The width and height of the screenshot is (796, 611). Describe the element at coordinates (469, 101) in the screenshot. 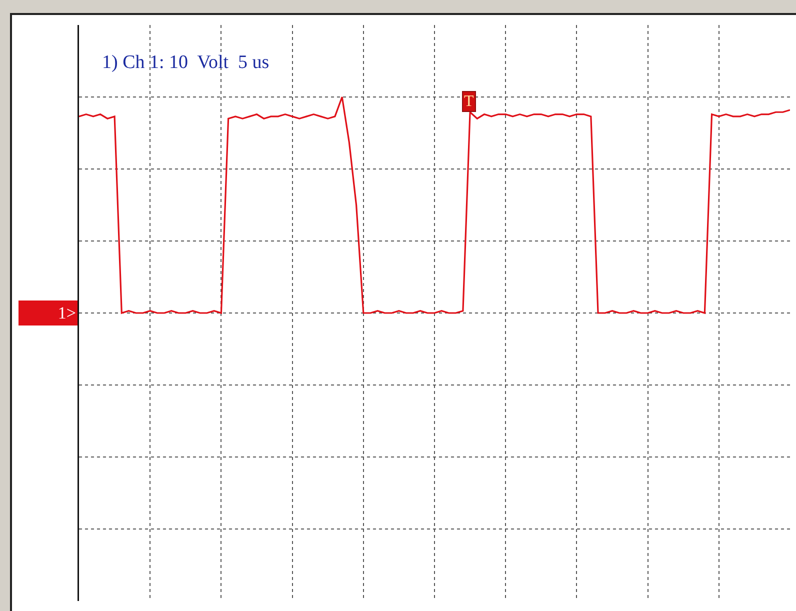

I see `annotation: T` at that location.